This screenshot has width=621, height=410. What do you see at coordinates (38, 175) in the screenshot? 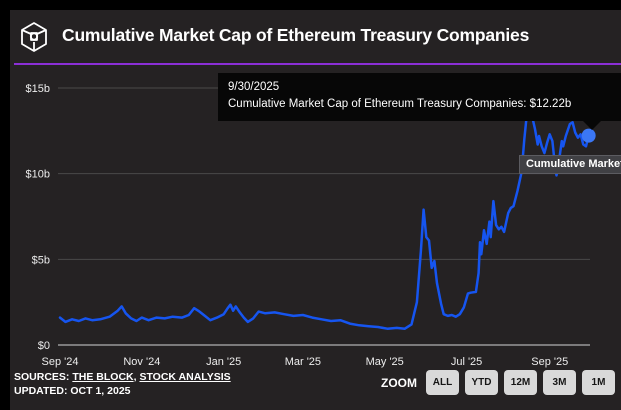
I see `y-axis-label-10: $10b` at bounding box center [38, 175].